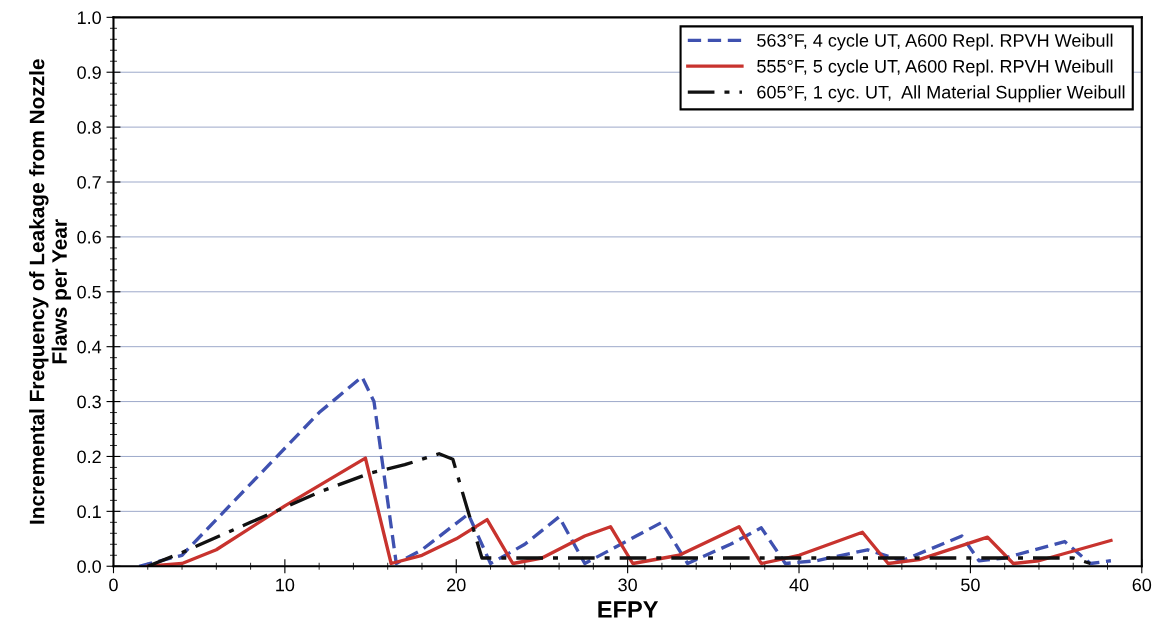 The width and height of the screenshot is (1158, 642). I want to click on x-axis-title: EFPY, so click(628, 609).